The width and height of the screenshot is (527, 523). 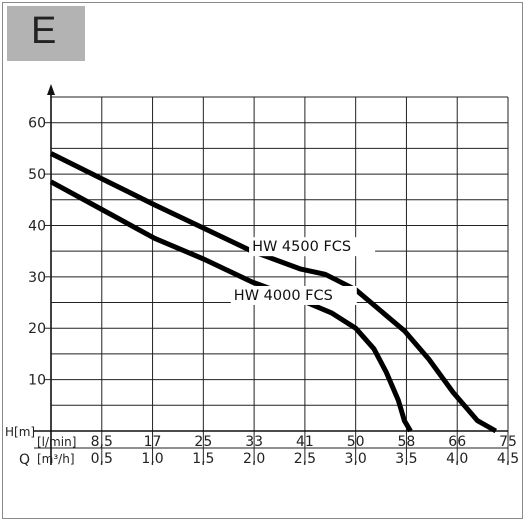 I want to click on y-axis-arrow-icon, so click(x=51, y=89).